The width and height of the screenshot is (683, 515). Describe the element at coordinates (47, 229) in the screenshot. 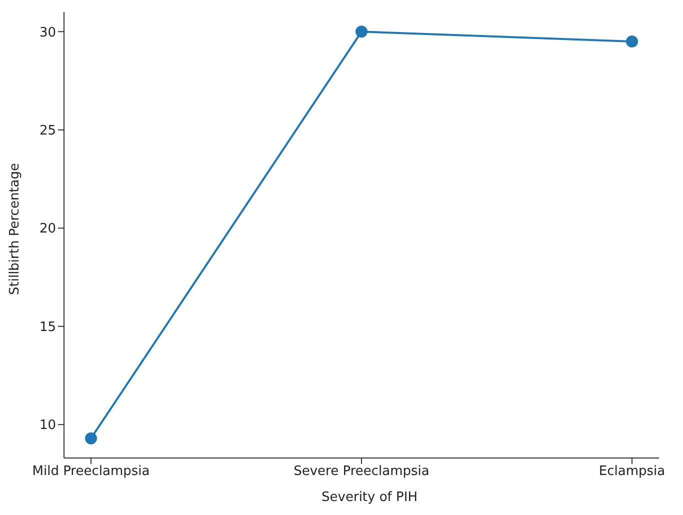

I see `y-tick-label: 20` at that location.